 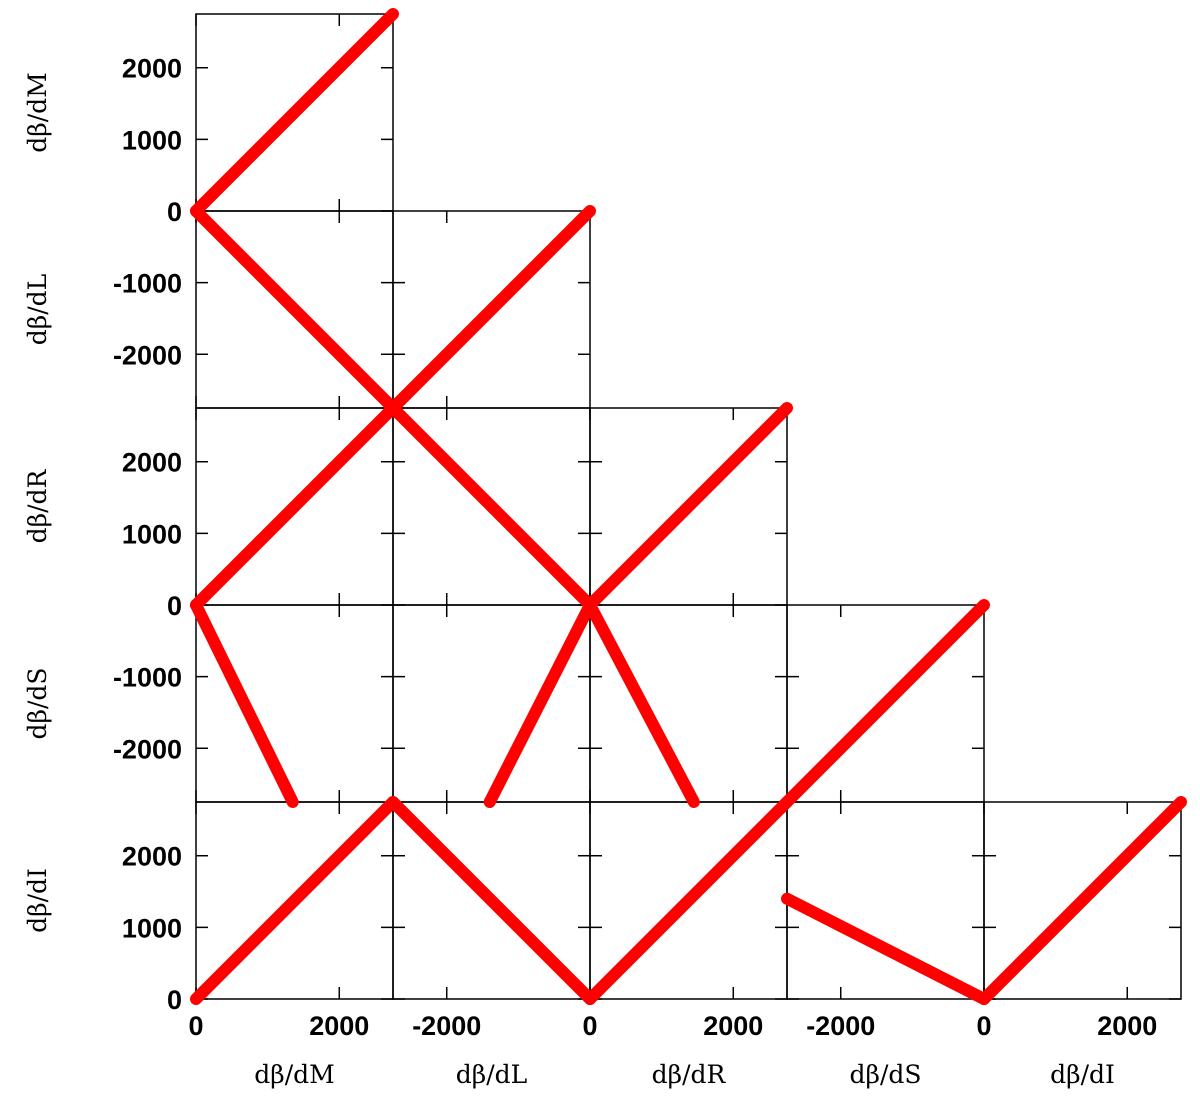 What do you see at coordinates (37, 900) in the screenshot?
I see `y-axis-label: dβ/dI` at bounding box center [37, 900].